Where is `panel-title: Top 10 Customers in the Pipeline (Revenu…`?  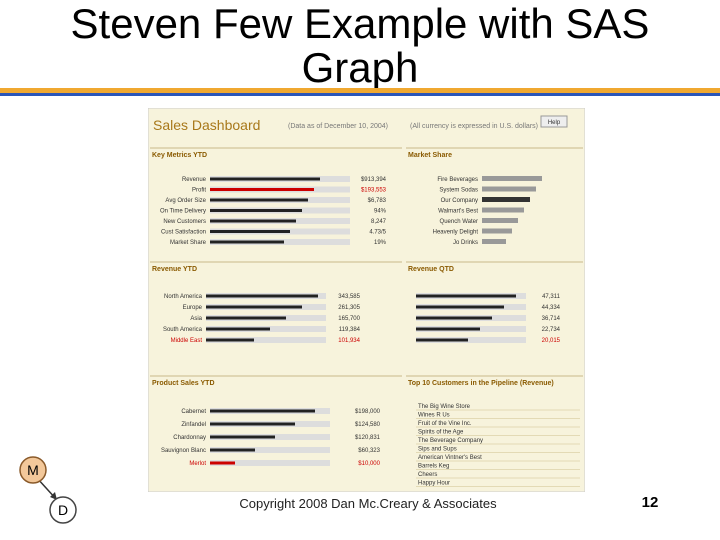 panel-title: Top 10 Customers in the Pipeline (Revenu… is located at coordinates (481, 383).